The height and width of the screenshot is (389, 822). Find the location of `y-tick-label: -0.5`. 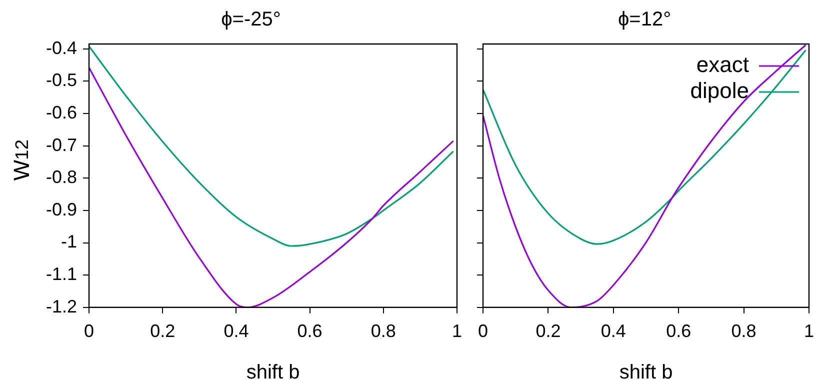

y-tick-label: -0.5 is located at coordinates (62, 80).